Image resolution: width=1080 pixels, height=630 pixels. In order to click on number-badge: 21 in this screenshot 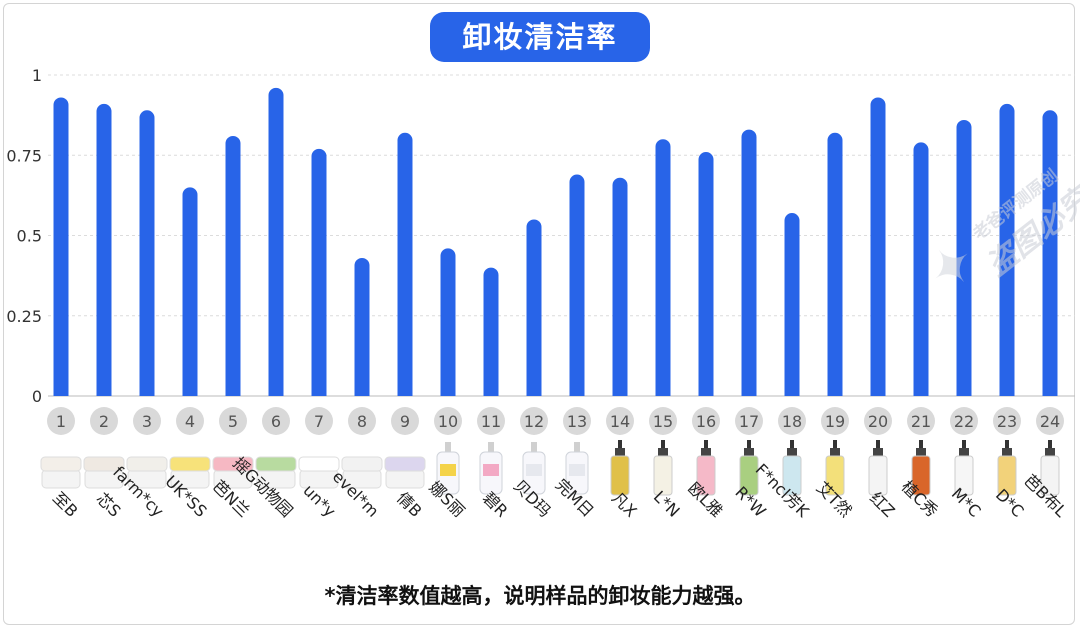, I will do `click(921, 421)`.